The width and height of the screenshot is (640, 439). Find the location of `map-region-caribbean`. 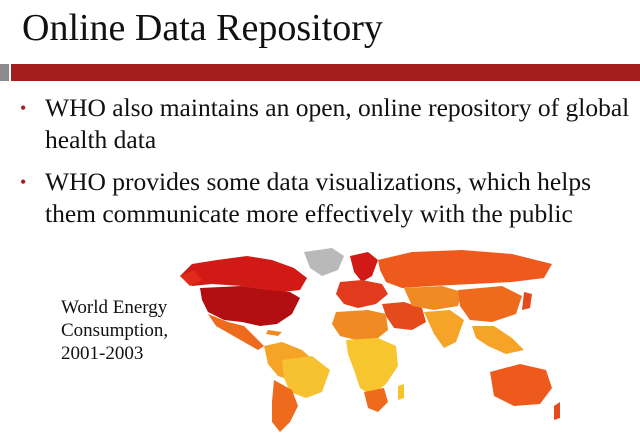

map-region-caribbean is located at coordinates (274, 333).